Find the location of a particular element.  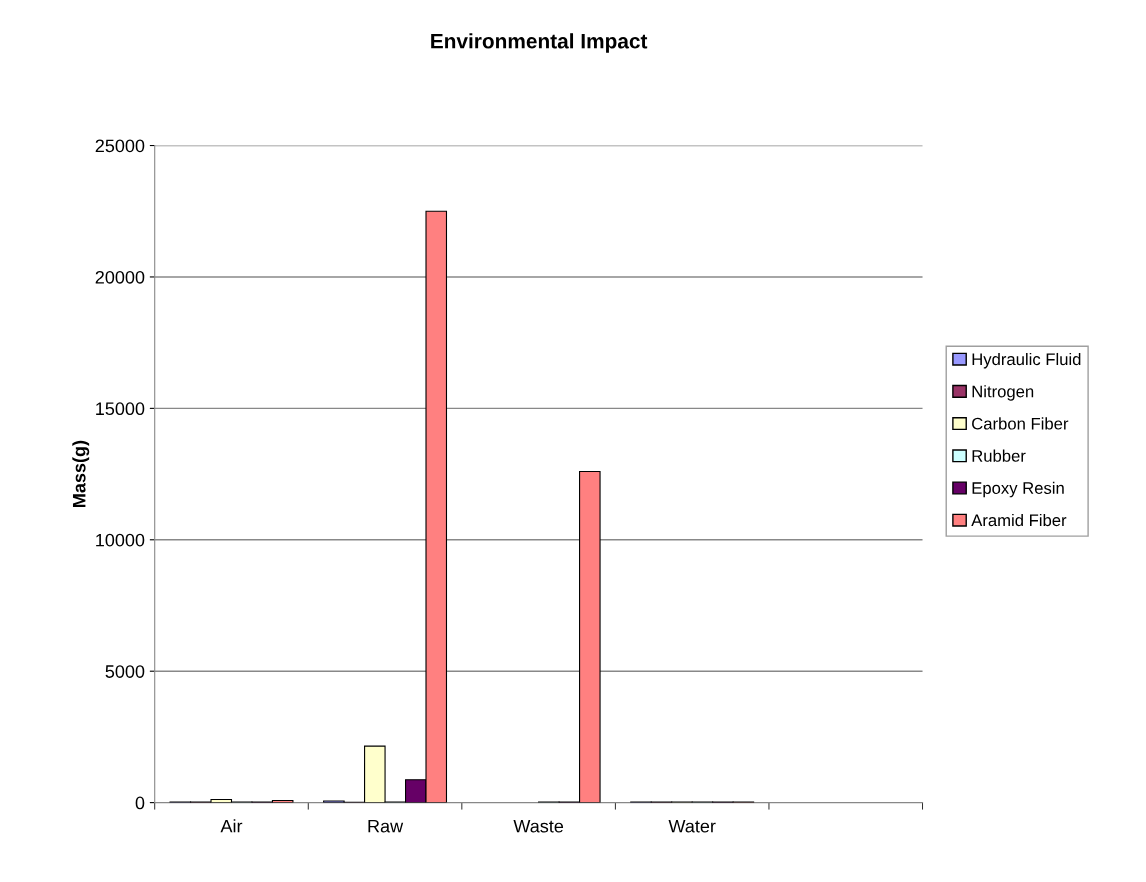

legend-label: Aramid Fiber is located at coordinates (1019, 520).